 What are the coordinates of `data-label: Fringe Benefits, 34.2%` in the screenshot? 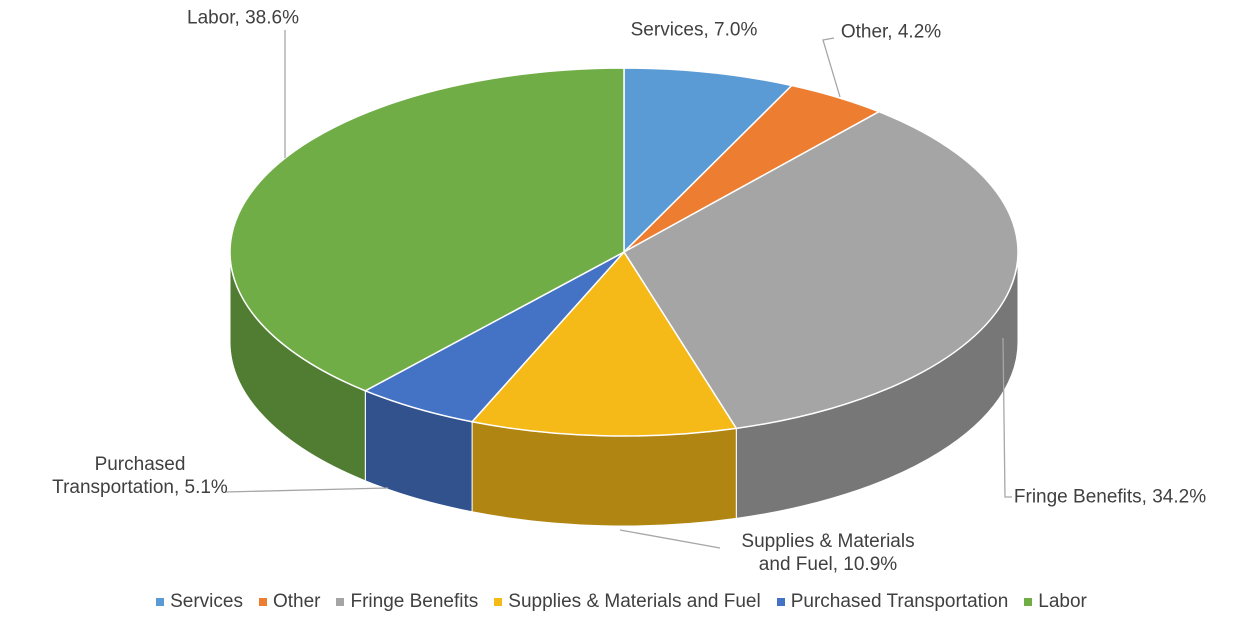 It's located at (1110, 497).